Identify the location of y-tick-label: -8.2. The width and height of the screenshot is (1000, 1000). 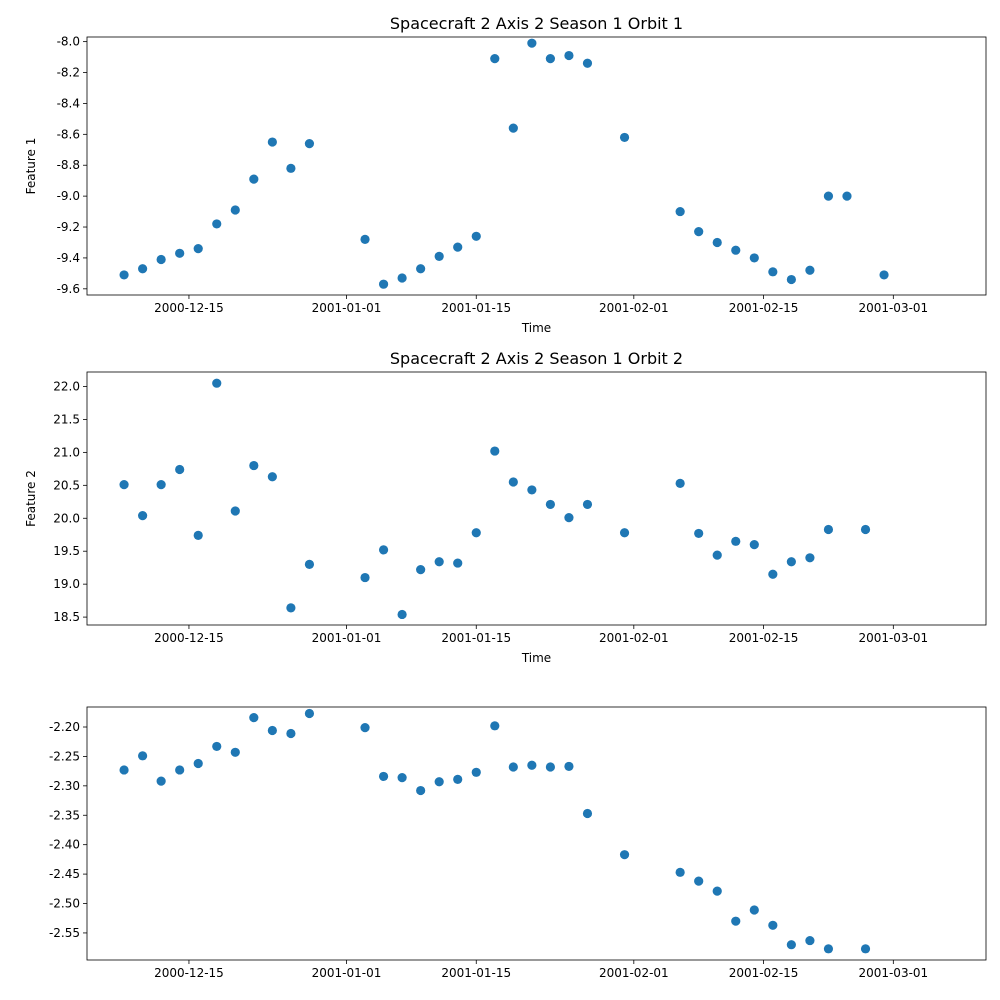
(68, 73).